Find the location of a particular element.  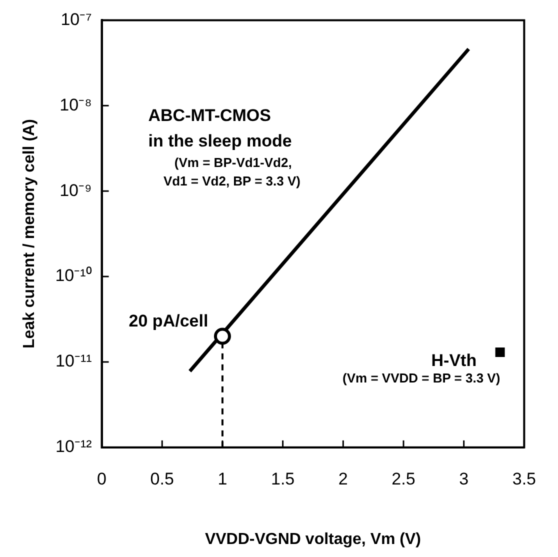

y-tick-label: 10⁻⁸ is located at coordinates (76, 104).